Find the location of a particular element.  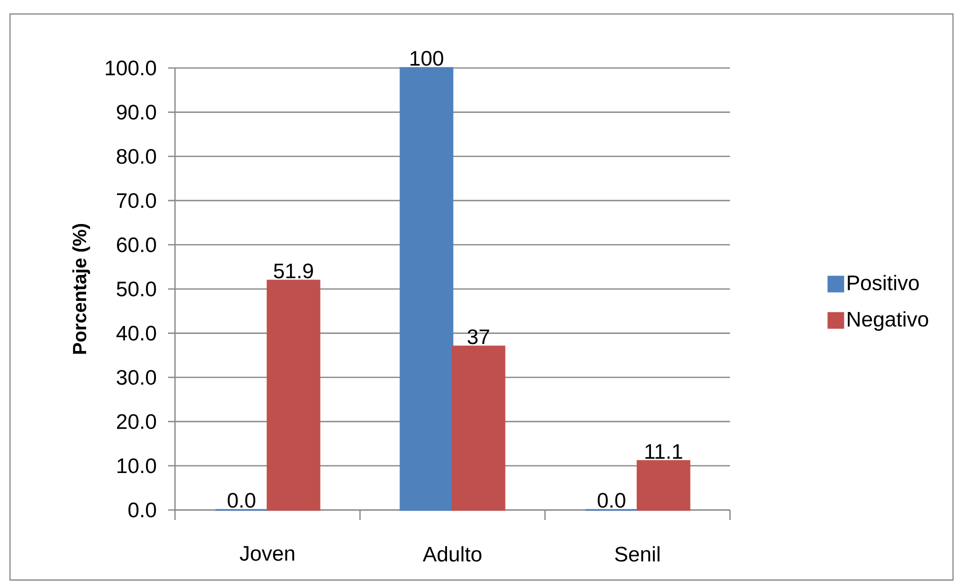

legend-label: Negativo is located at coordinates (888, 321).